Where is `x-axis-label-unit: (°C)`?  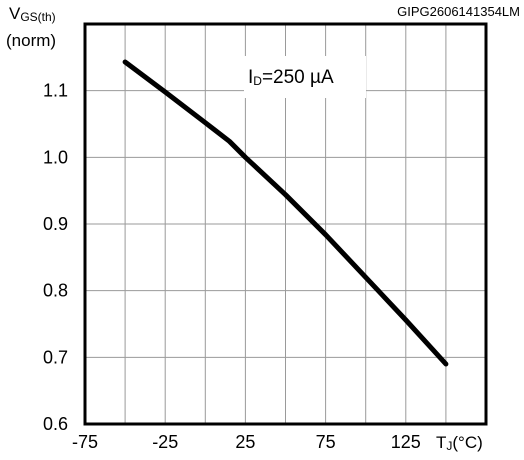 x-axis-label-unit: (°C) is located at coordinates (467, 442).